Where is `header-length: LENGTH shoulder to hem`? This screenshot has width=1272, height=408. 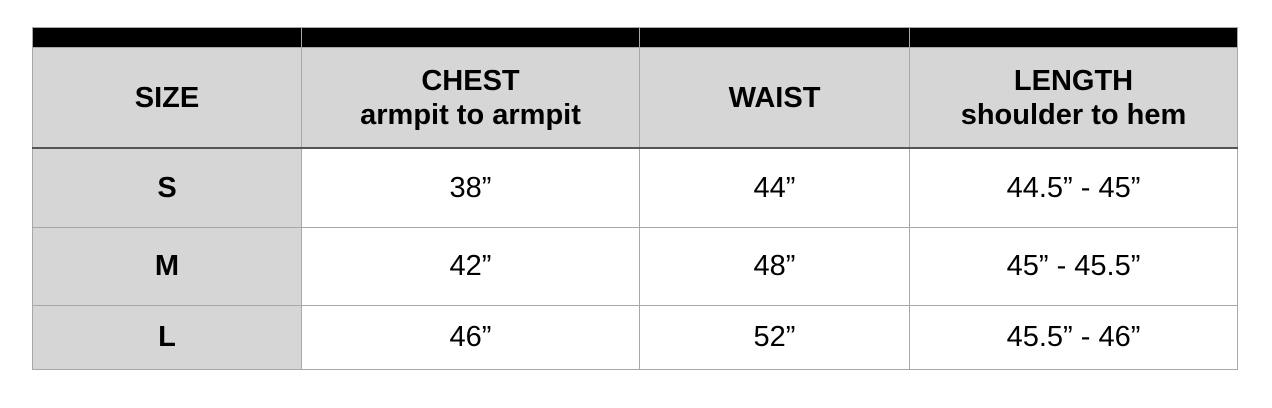
header-length: LENGTH shoulder to hem is located at coordinates (1073, 98).